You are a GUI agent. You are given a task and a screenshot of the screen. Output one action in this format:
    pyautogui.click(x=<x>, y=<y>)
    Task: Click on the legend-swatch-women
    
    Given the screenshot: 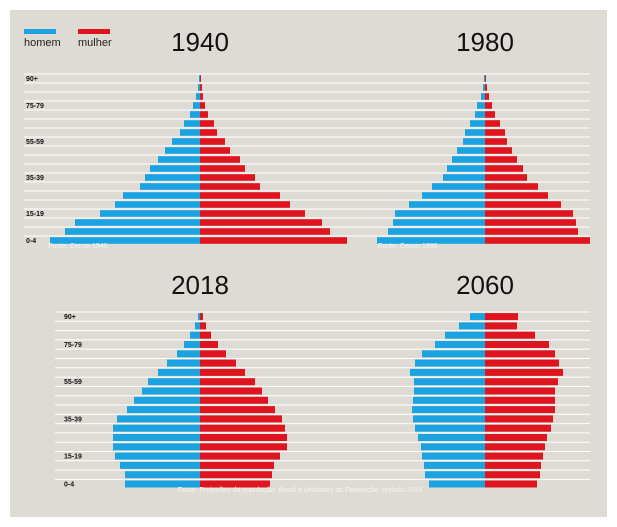 What is the action you would take?
    pyautogui.click(x=94, y=31)
    